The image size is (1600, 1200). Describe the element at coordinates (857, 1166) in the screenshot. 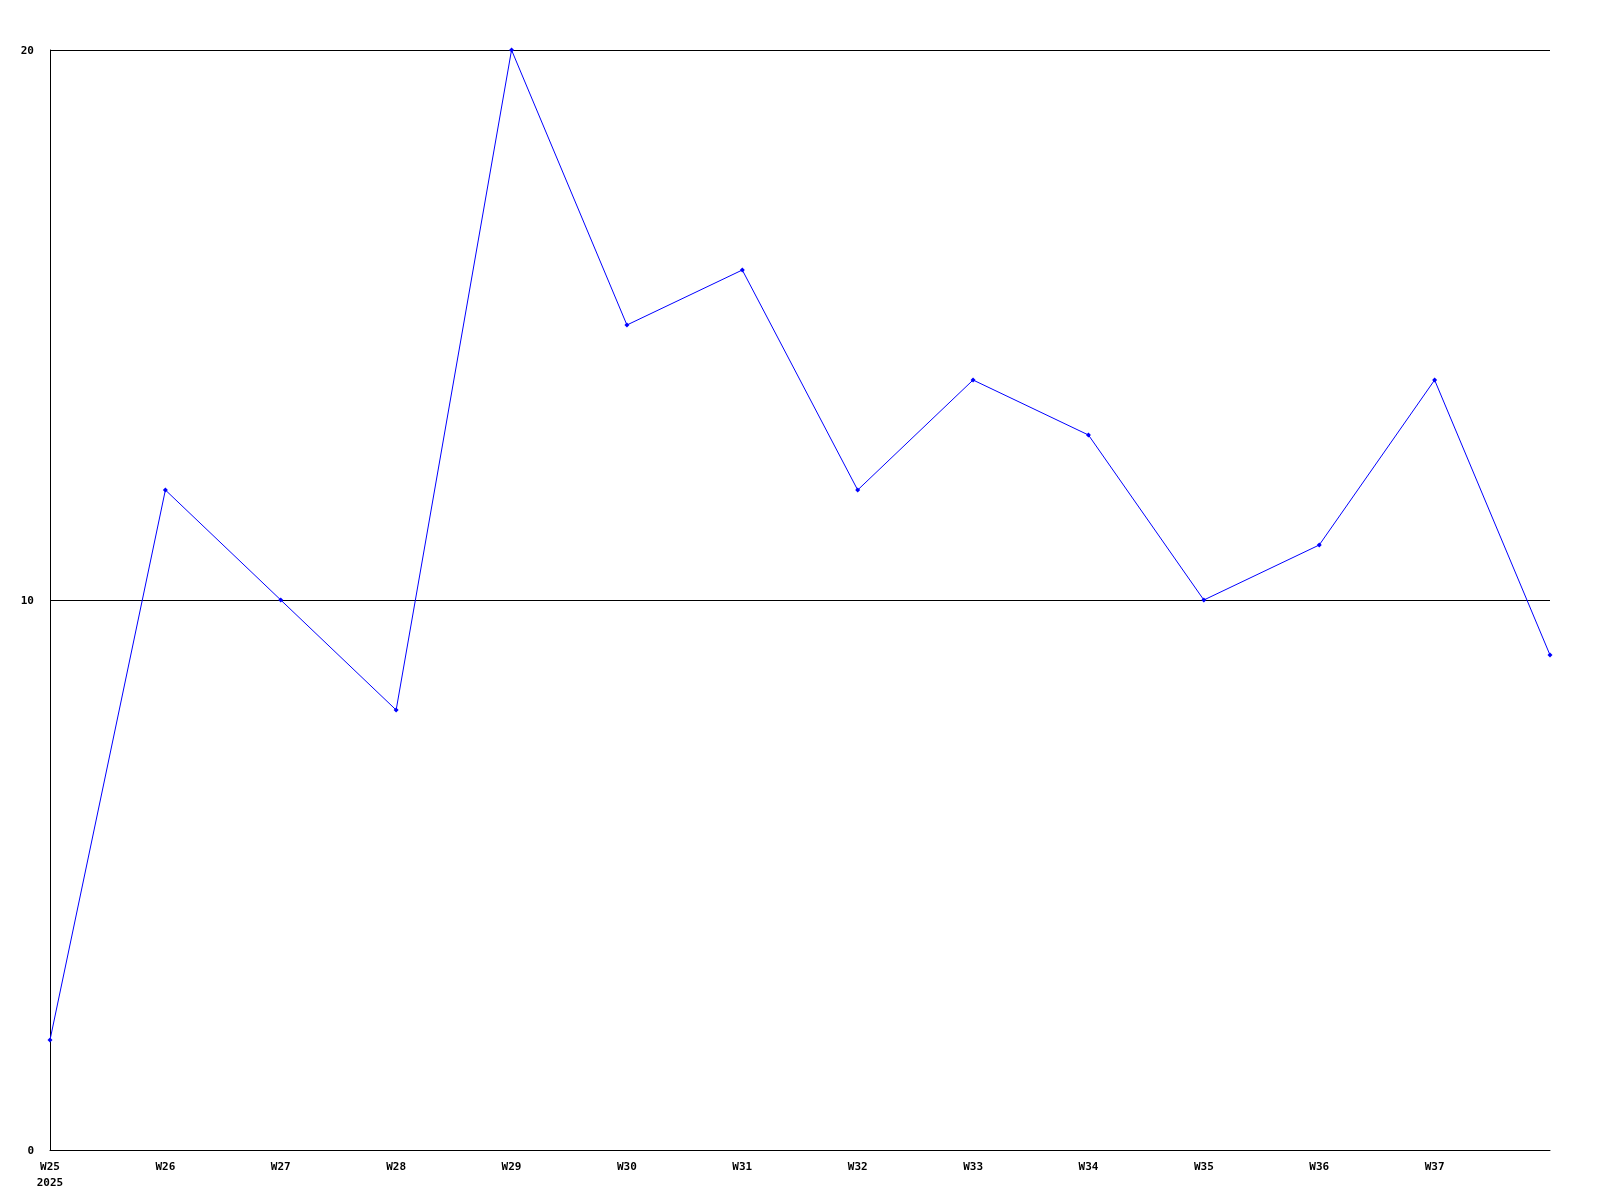

I see `x-tick-label: W32` at that location.